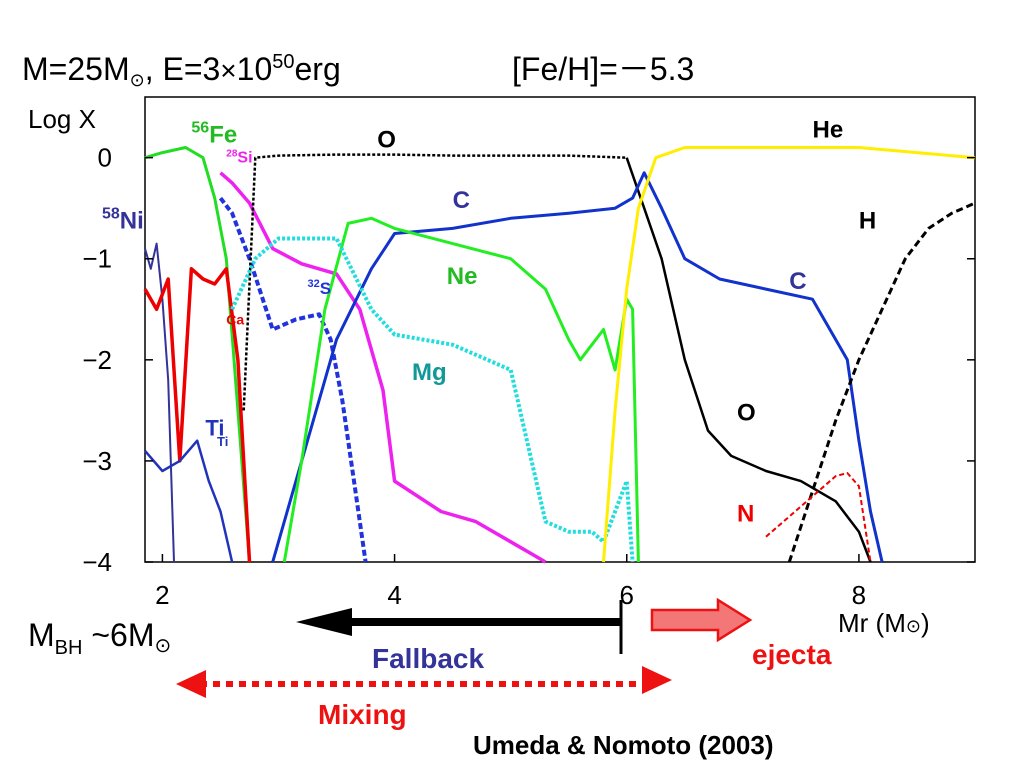 This screenshot has height=768, width=1024. Describe the element at coordinates (97, 259) in the screenshot. I see `y-tick-label: −1` at that location.